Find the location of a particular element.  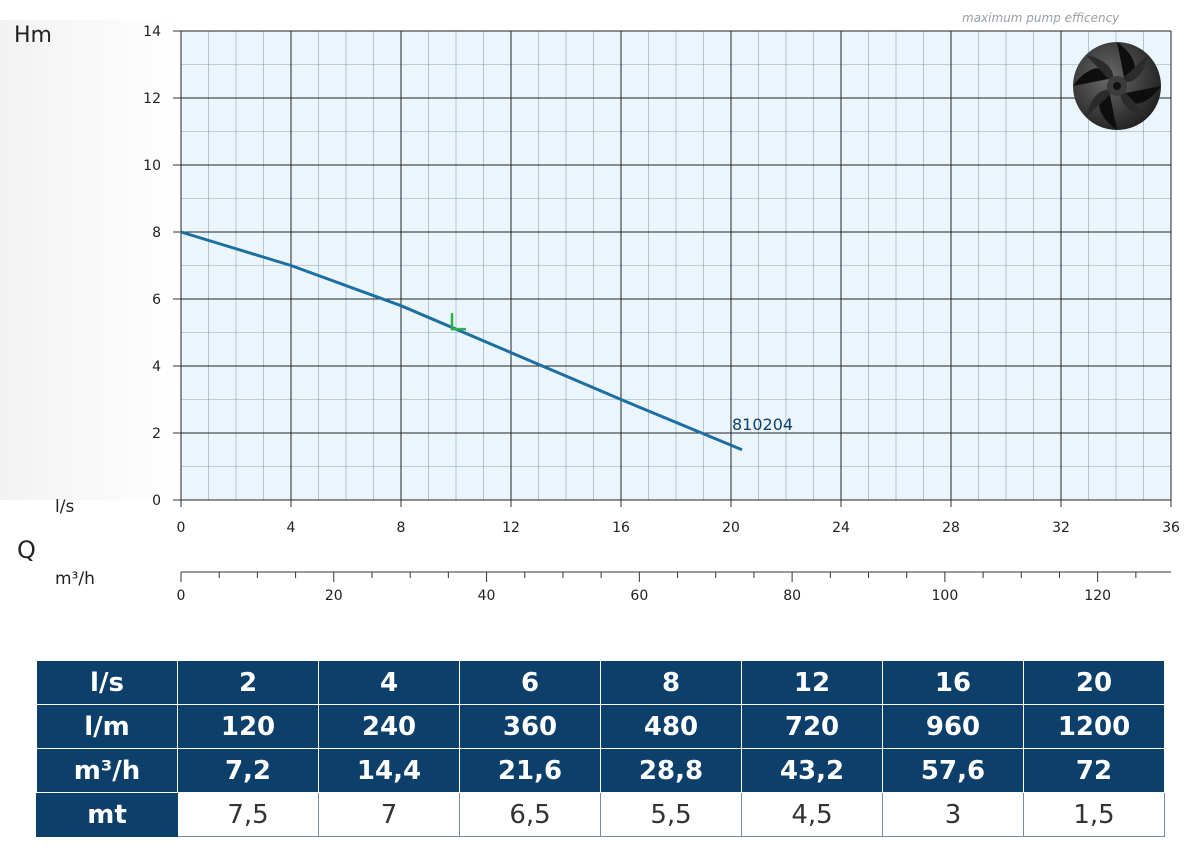

x-tick-label: 32 is located at coordinates (1061, 528).